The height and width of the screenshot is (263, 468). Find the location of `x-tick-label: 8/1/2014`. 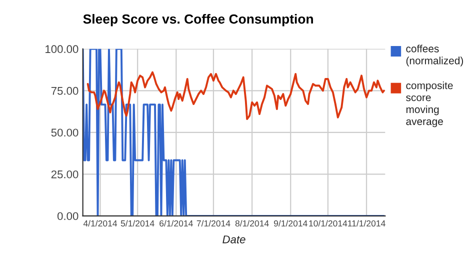

x-tick-label: 8/1/2014 is located at coordinates (252, 223).